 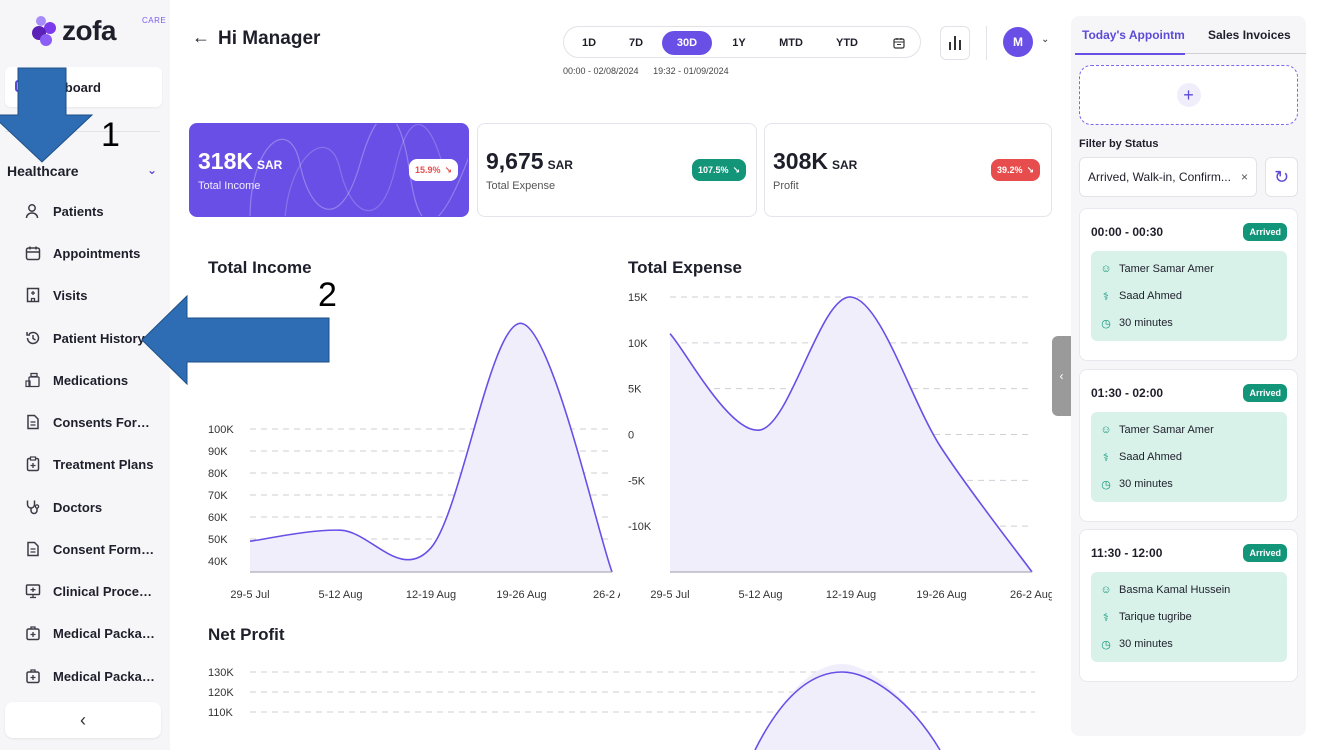 I want to click on tab-todays-appointments: Today's Appointm, so click(x=1133, y=35).